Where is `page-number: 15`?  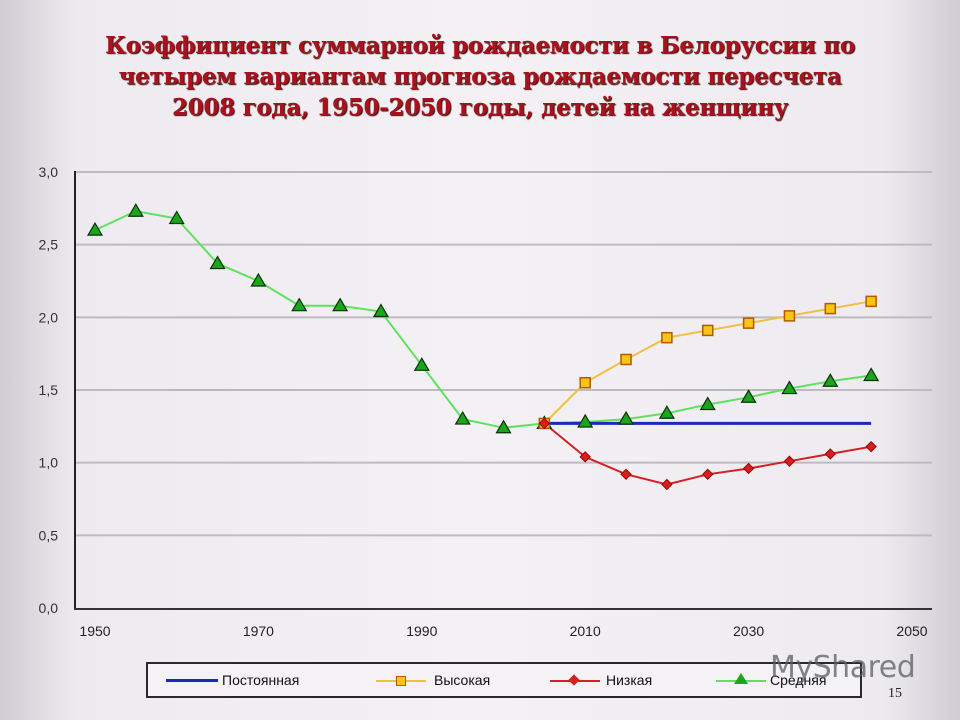
page-number: 15 is located at coordinates (895, 693).